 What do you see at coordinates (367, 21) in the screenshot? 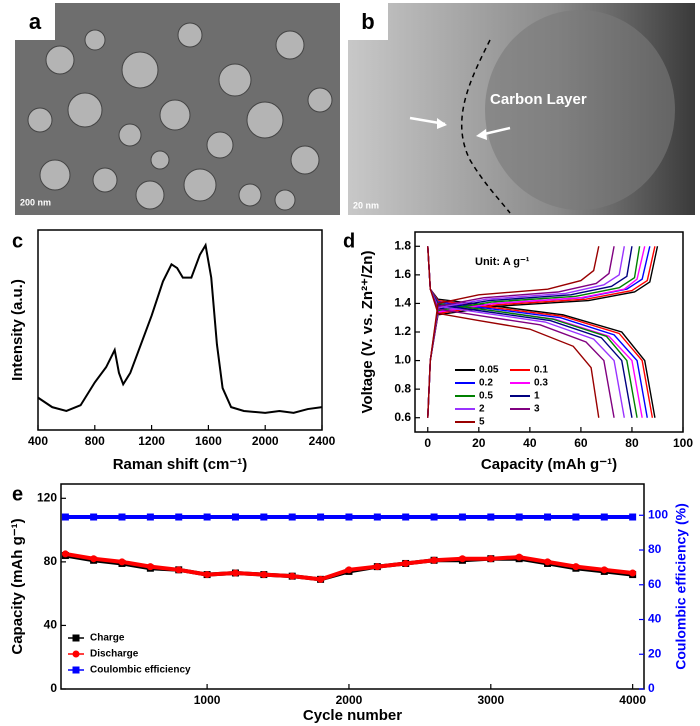
I see `panel-label: b` at bounding box center [367, 21].